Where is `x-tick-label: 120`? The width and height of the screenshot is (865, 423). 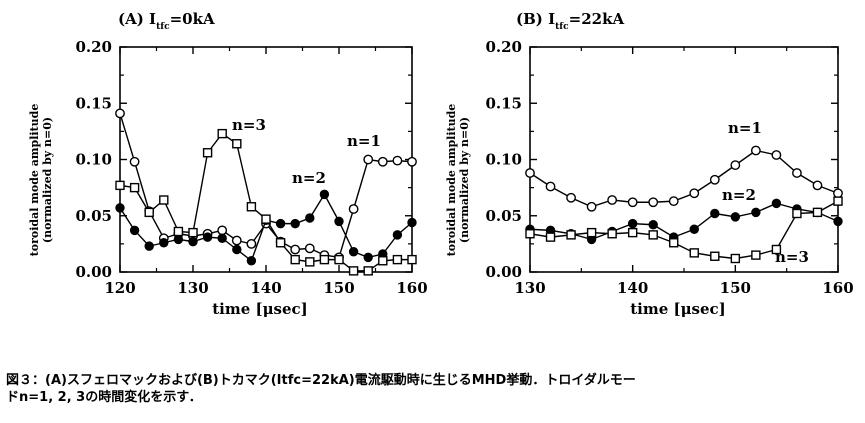 x-tick-label: 120 is located at coordinates (119, 288).